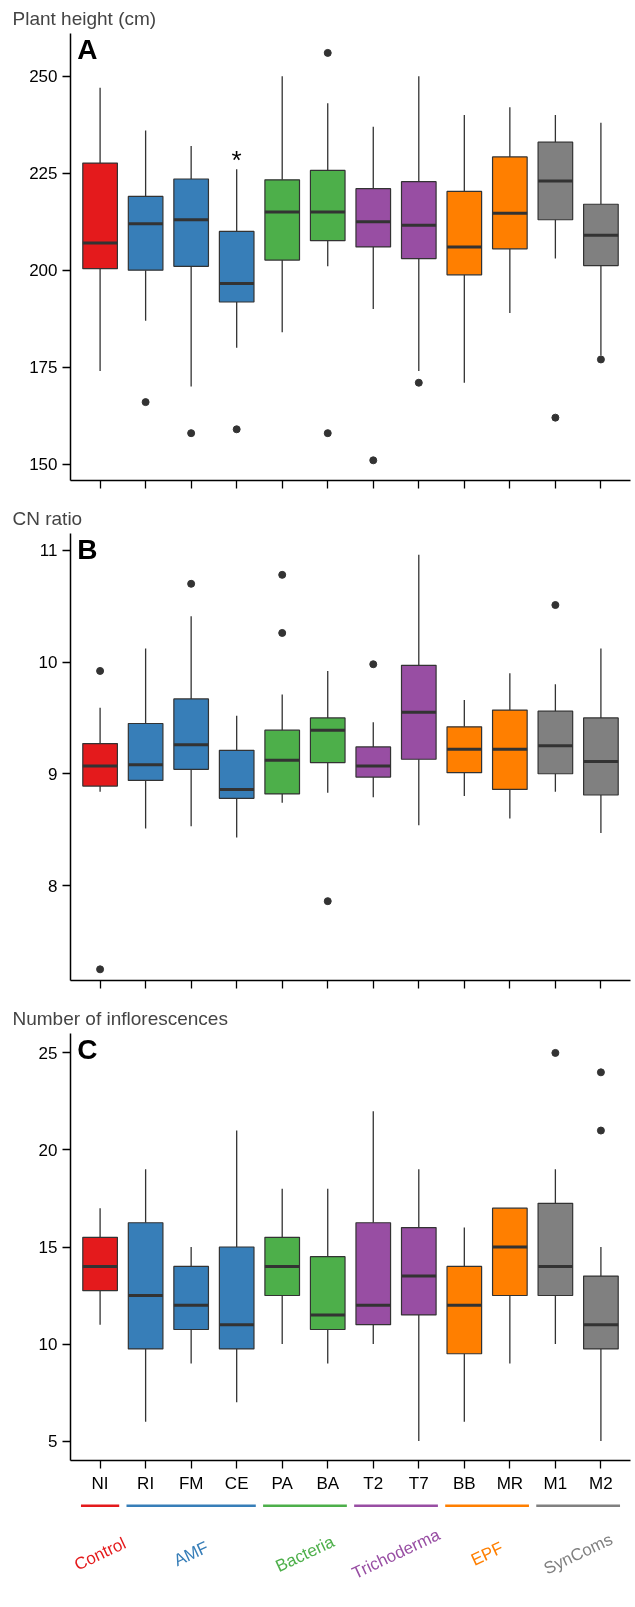  Describe the element at coordinates (48, 1247) in the screenshot. I see `y-tick-label: 15` at that location.